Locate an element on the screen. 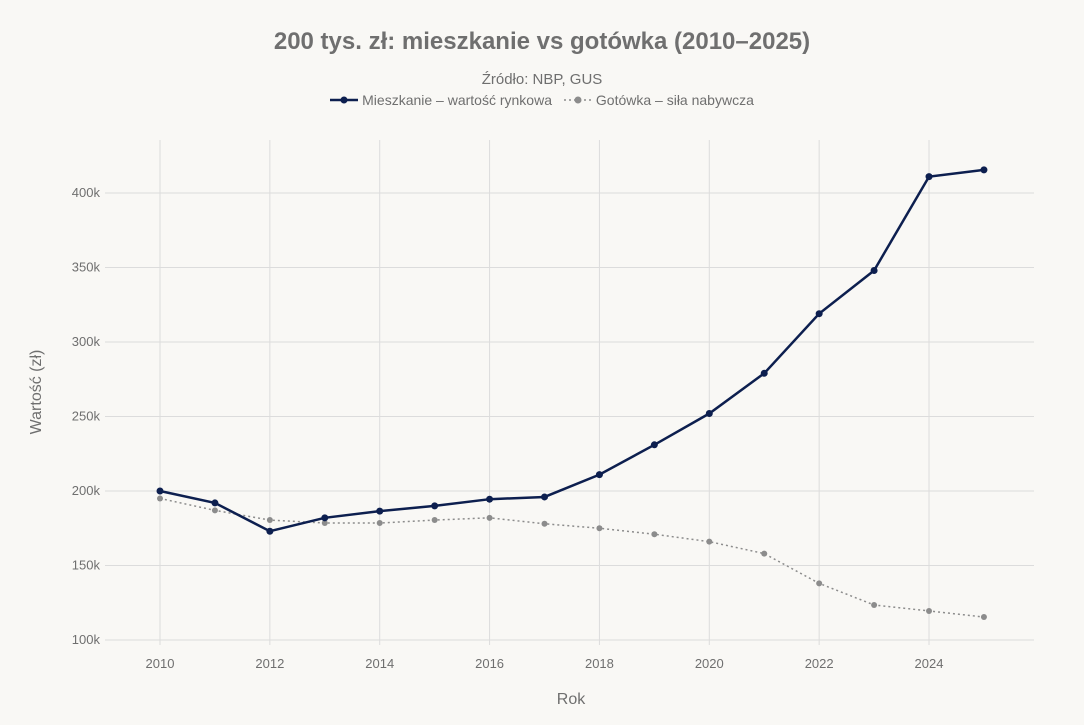  x-tick-label: 2018 is located at coordinates (599, 663).